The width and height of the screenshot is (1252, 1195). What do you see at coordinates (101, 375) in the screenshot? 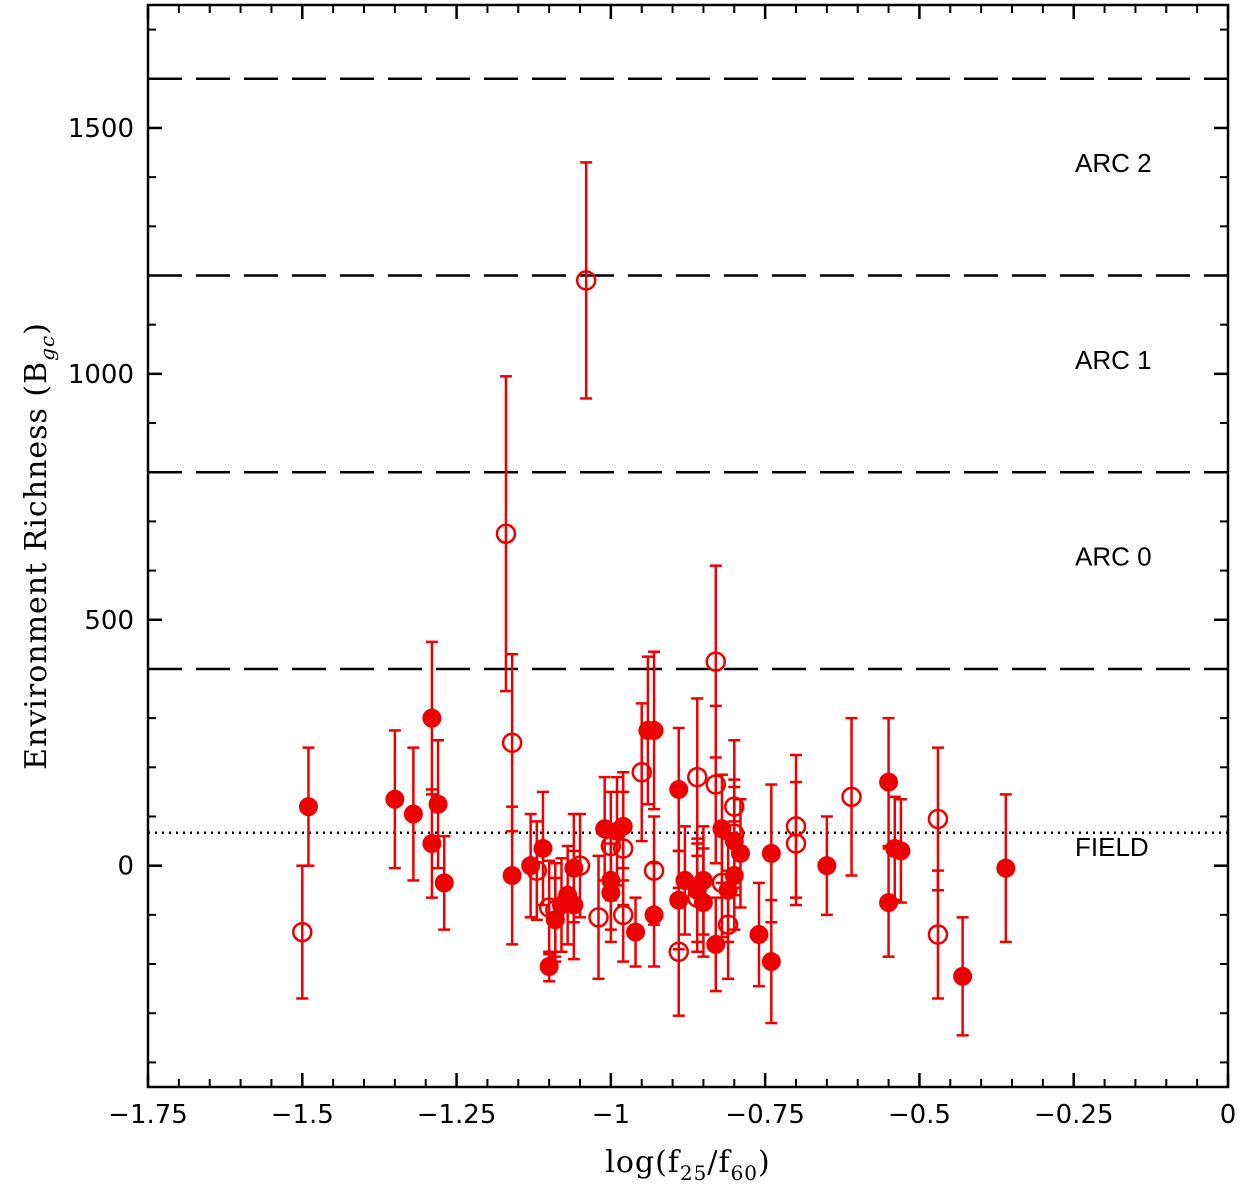
I see `y-tick-label-2: 1000` at bounding box center [101, 375].